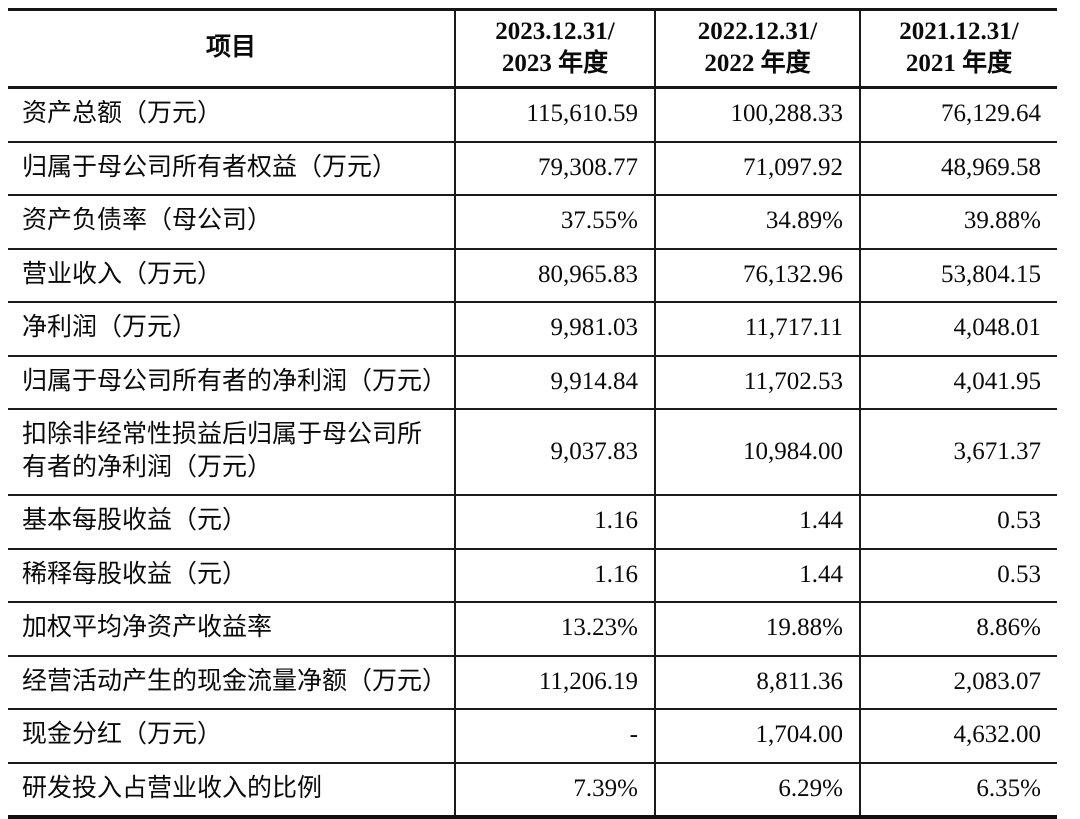 The image size is (1080, 819). Describe the element at coordinates (757, 382) in the screenshot. I see `cell-value: 11,702.53` at that location.